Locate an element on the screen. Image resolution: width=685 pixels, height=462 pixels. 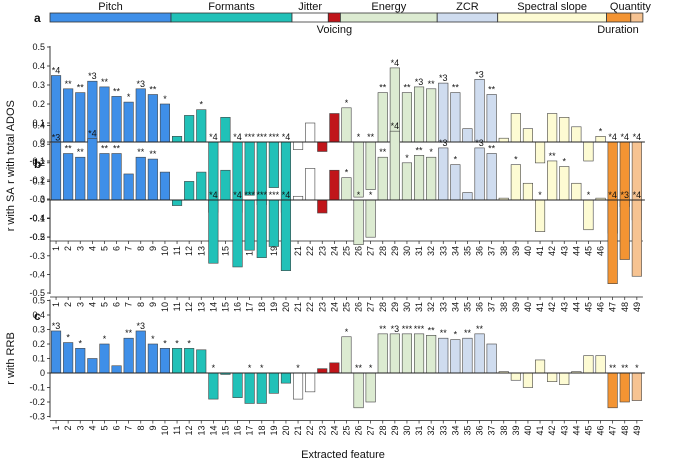
x-tick-label: 35 is located at coordinates (467, 251).